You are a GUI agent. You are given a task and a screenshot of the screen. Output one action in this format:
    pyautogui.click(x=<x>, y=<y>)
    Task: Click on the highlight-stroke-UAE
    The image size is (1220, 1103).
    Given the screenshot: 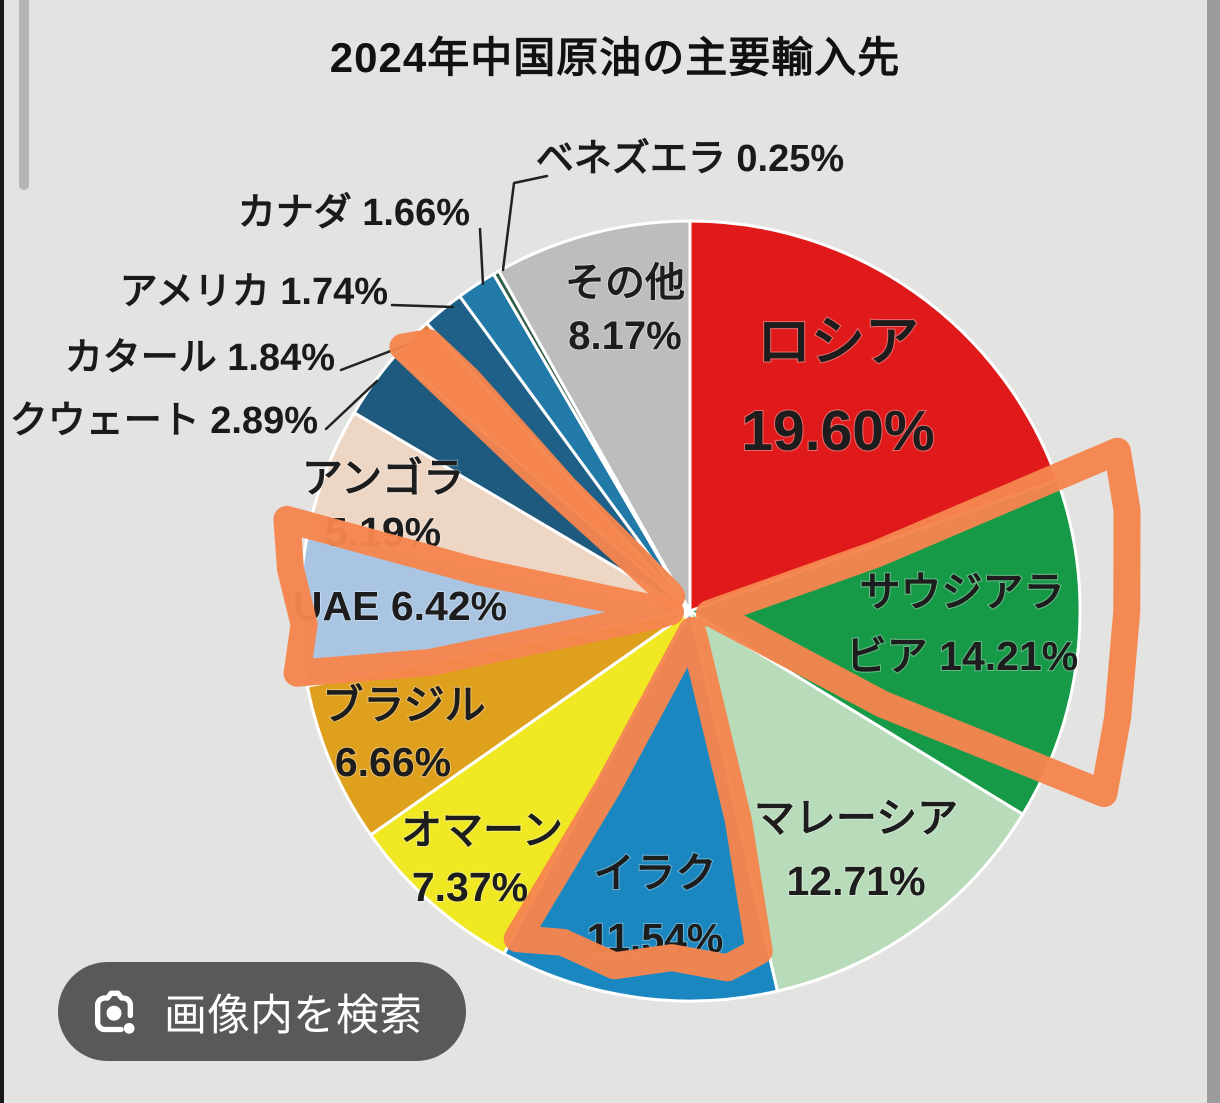 What is the action you would take?
    pyautogui.click(x=478, y=596)
    